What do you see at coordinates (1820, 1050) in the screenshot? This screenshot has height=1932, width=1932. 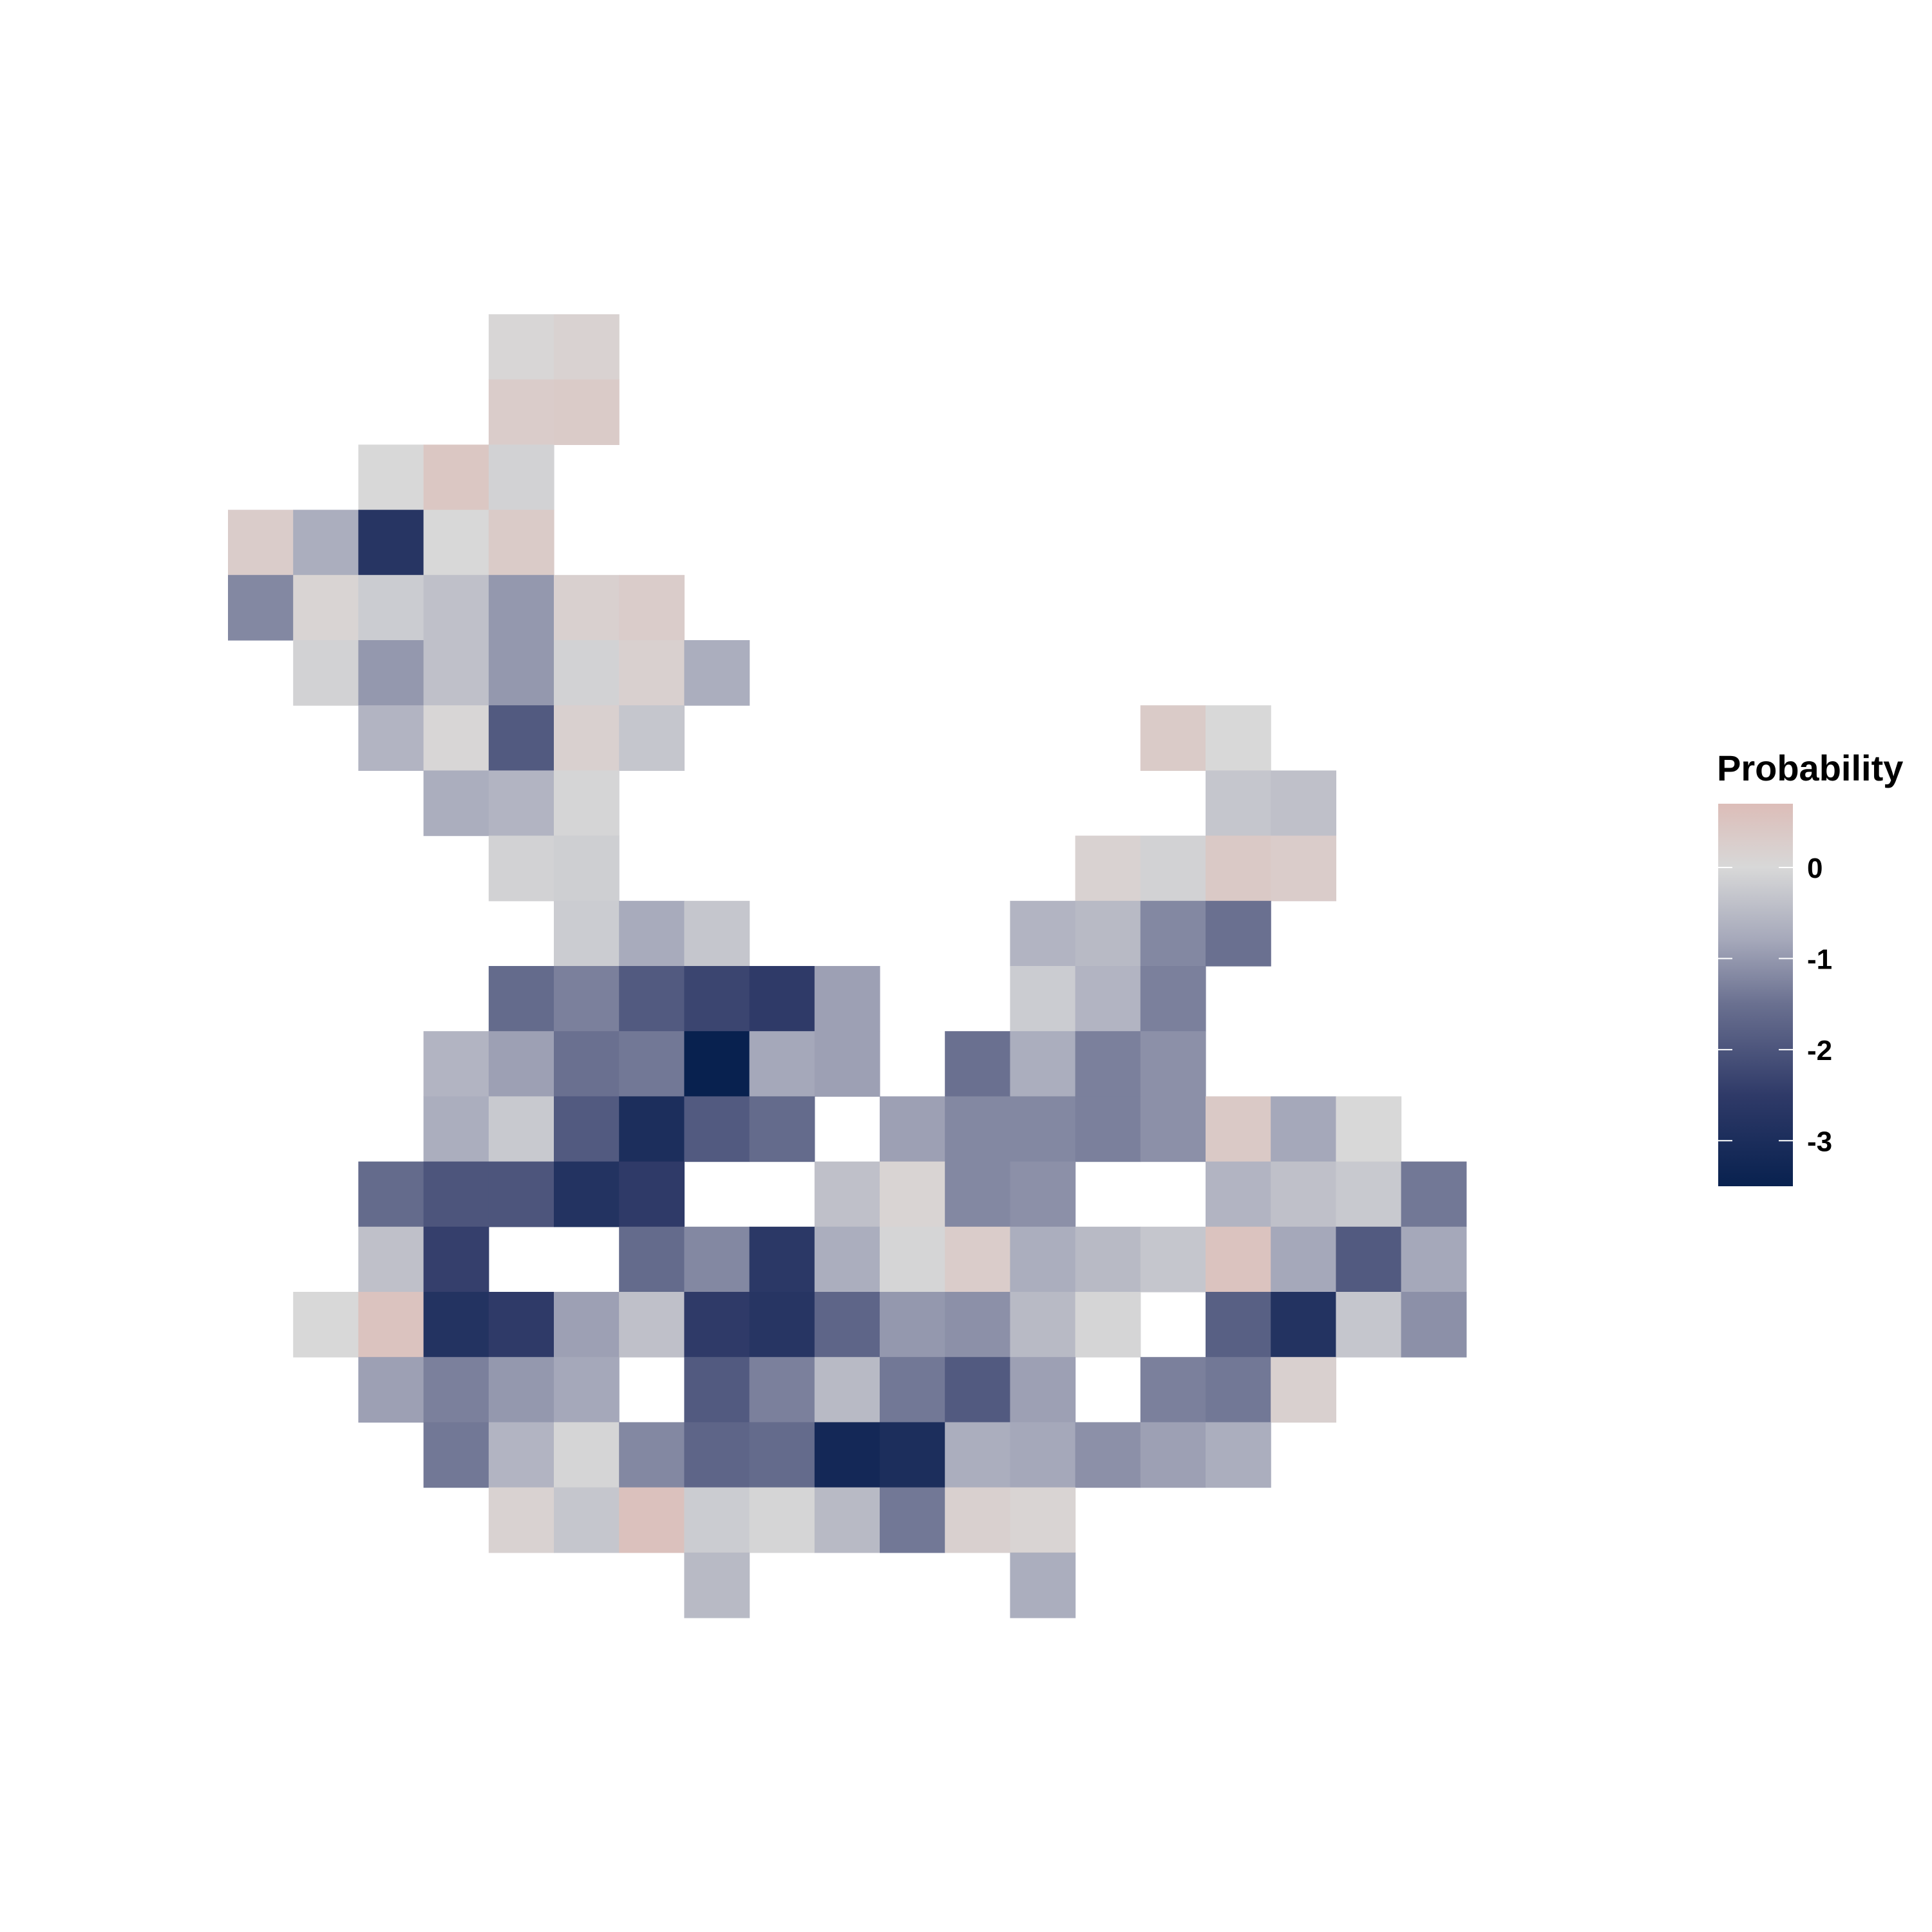 I see `legend-tick-label: -2` at bounding box center [1820, 1050].